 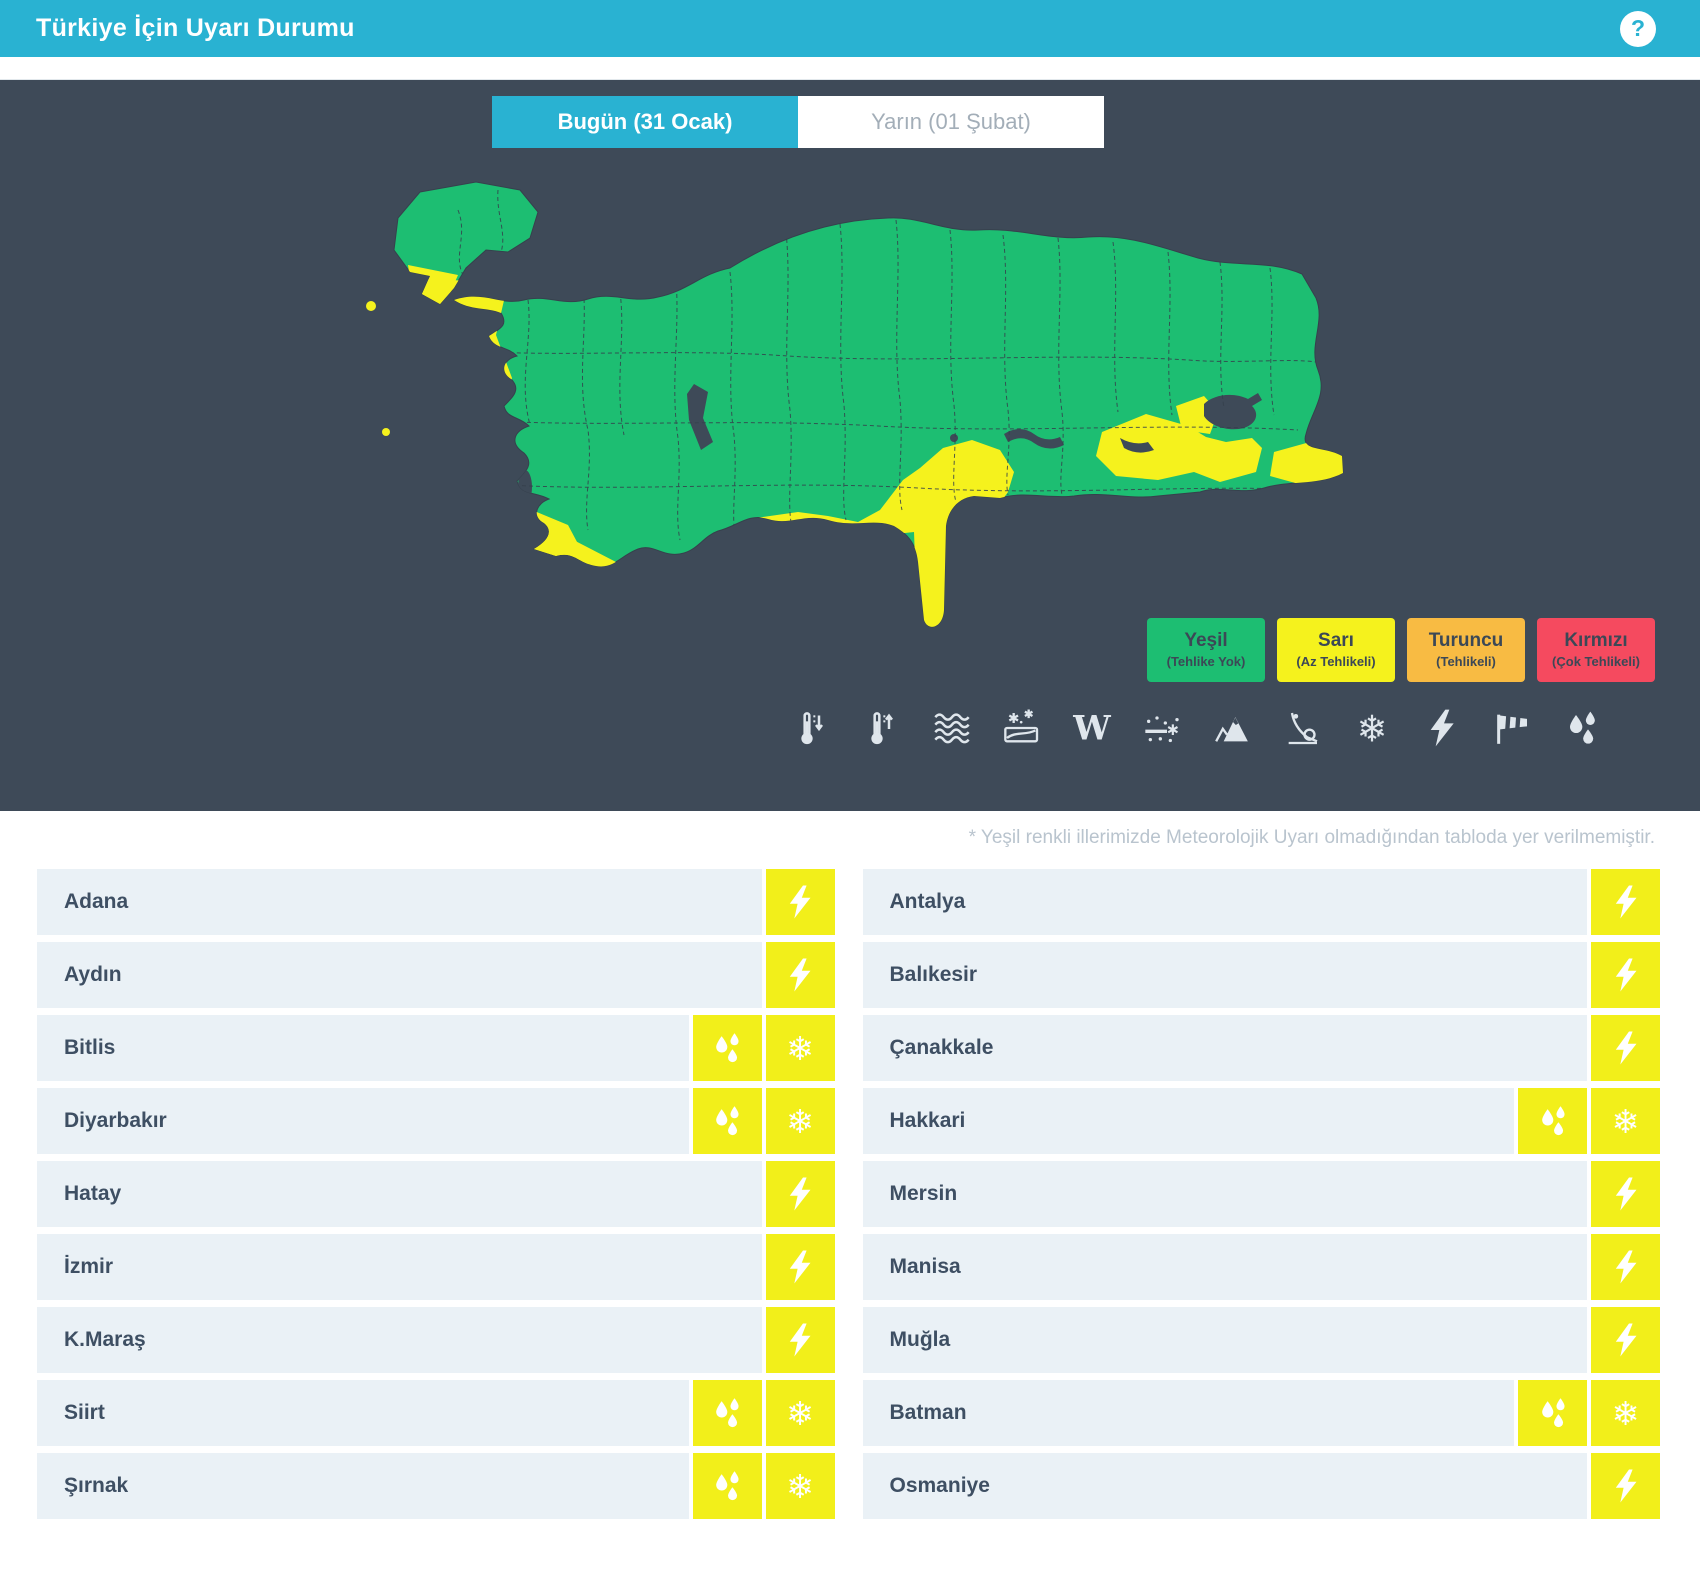 What do you see at coordinates (1233, 411) in the screenshot?
I see `lake-van` at bounding box center [1233, 411].